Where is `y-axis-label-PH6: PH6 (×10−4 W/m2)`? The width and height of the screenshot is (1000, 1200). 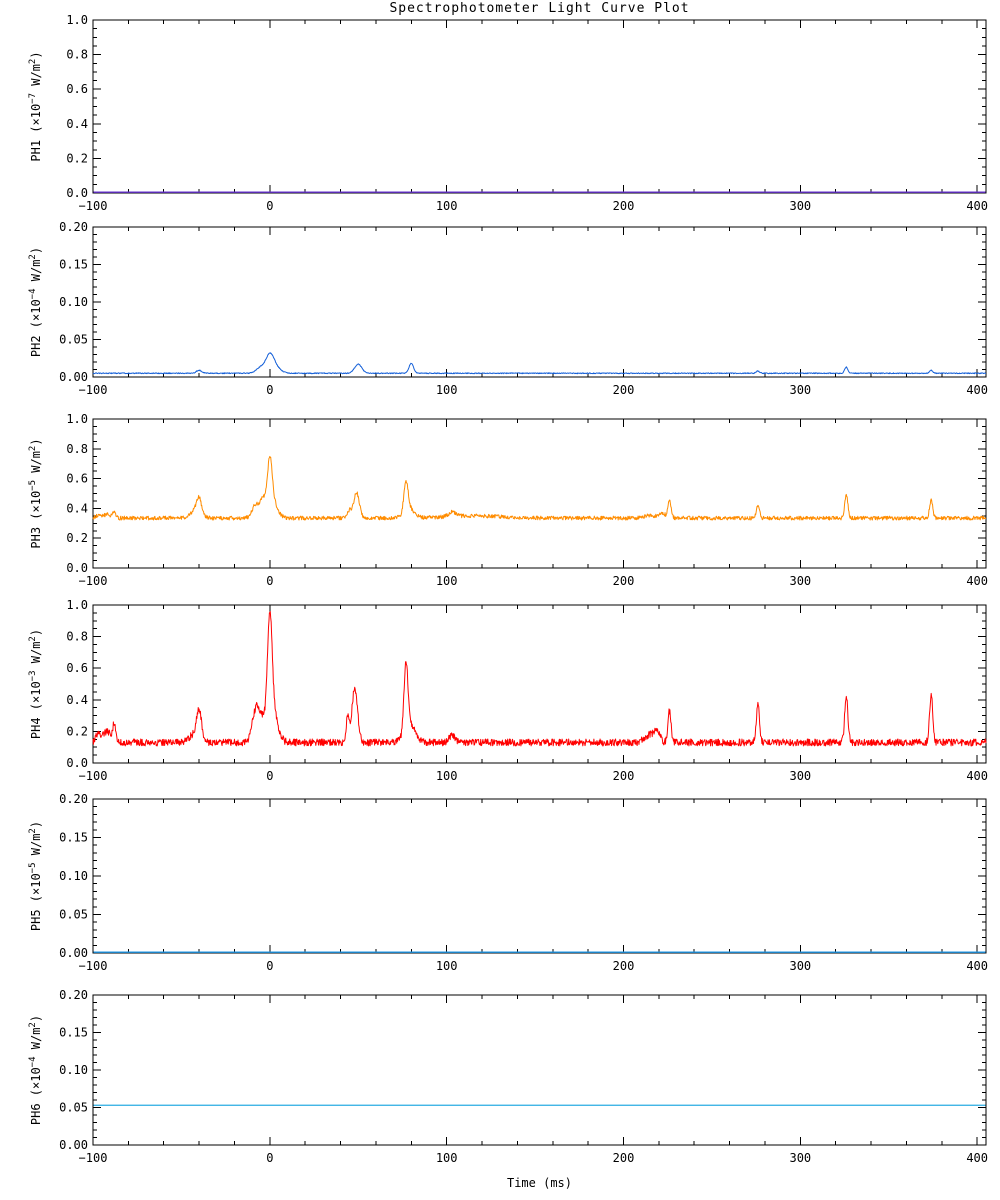
y-axis-label-PH6: PH6 (×10−4 W/m2) is located at coordinates (35, 1070).